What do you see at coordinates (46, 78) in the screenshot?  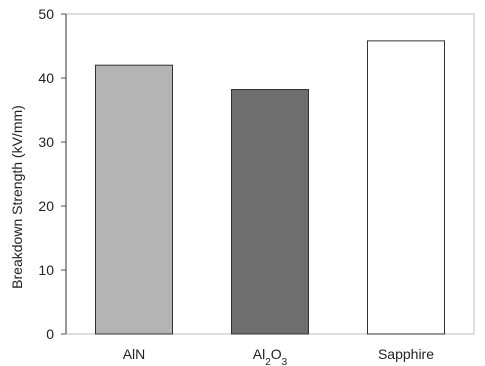 I see `y-tick-label: 40` at bounding box center [46, 78].